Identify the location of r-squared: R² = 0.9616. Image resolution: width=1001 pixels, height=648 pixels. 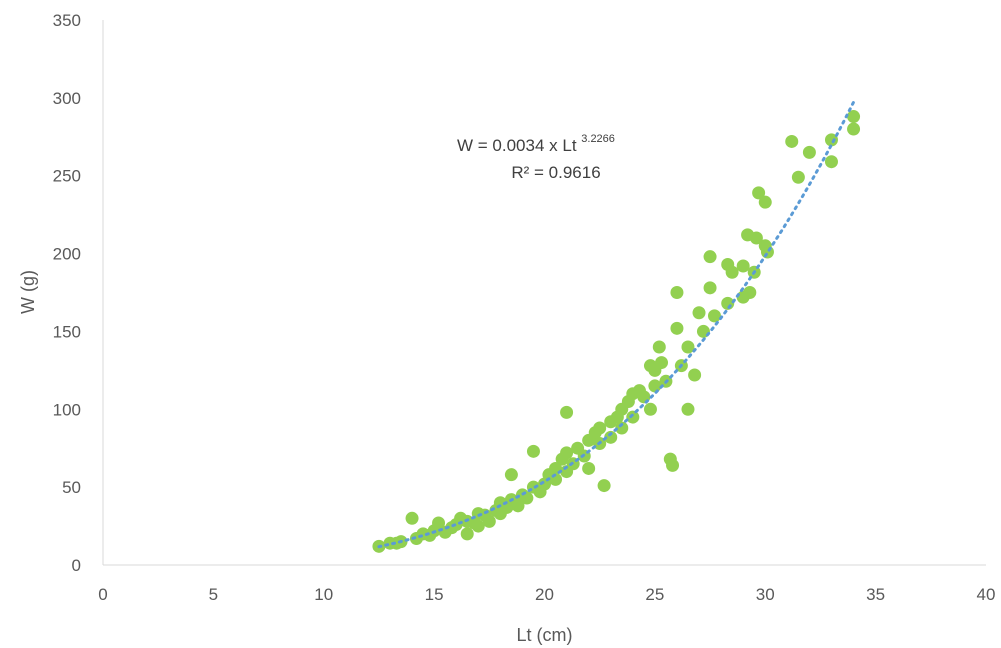
(555, 172).